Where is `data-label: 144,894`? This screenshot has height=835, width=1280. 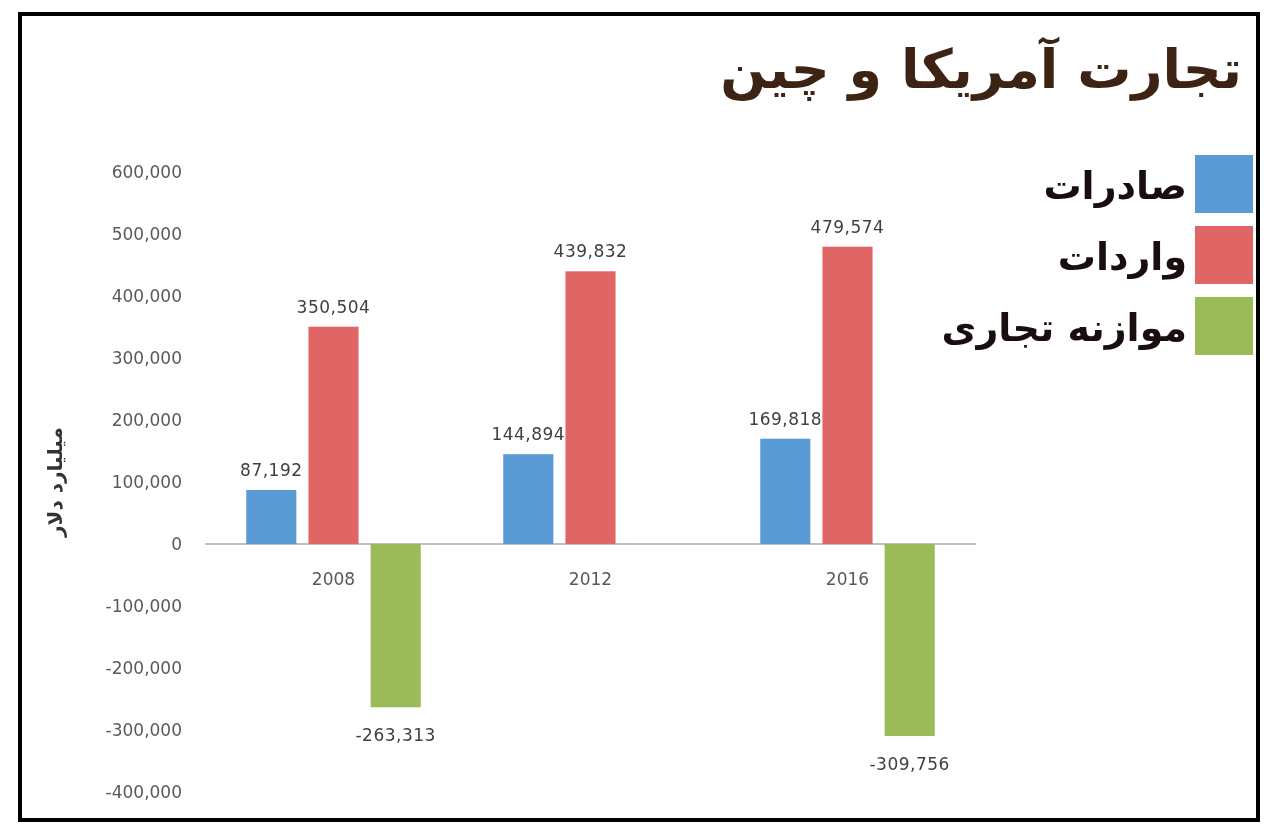 data-label: 144,894 is located at coordinates (528, 434).